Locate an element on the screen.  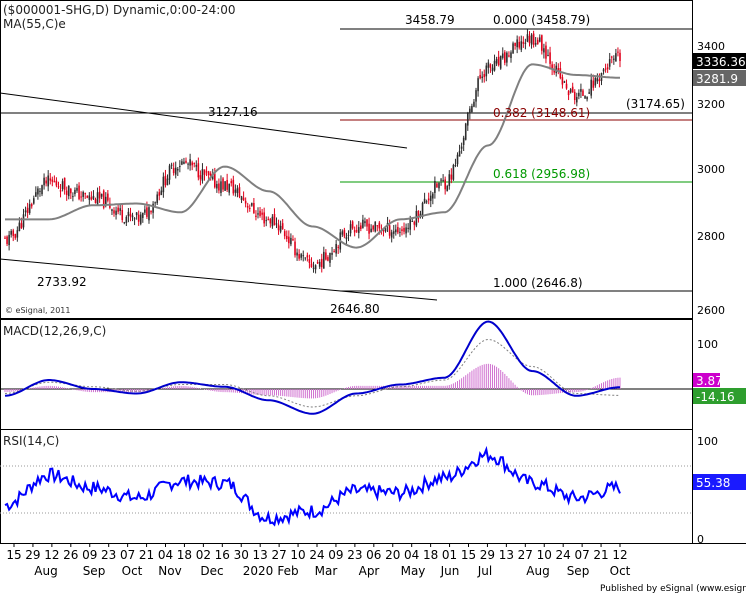
fib-382-label: 0.382 (3148.61) is located at coordinates (541, 113).